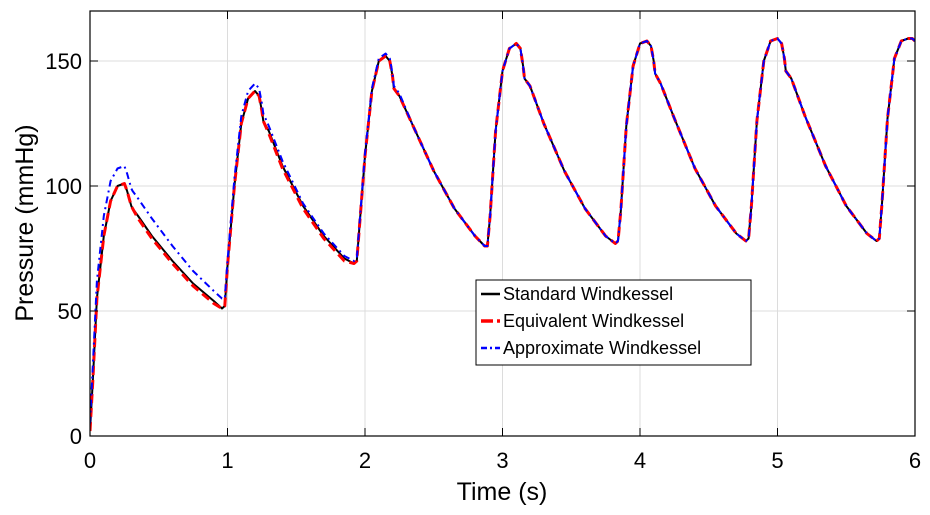  Describe the element at coordinates (70, 311) in the screenshot. I see `y-tick-label: 50` at that location.